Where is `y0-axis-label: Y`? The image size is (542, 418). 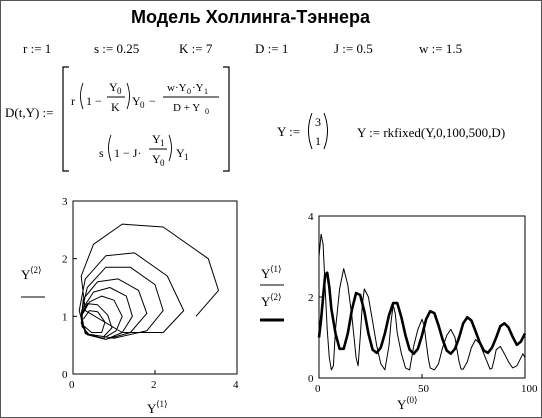 y0-axis-label: Y is located at coordinates (402, 404).